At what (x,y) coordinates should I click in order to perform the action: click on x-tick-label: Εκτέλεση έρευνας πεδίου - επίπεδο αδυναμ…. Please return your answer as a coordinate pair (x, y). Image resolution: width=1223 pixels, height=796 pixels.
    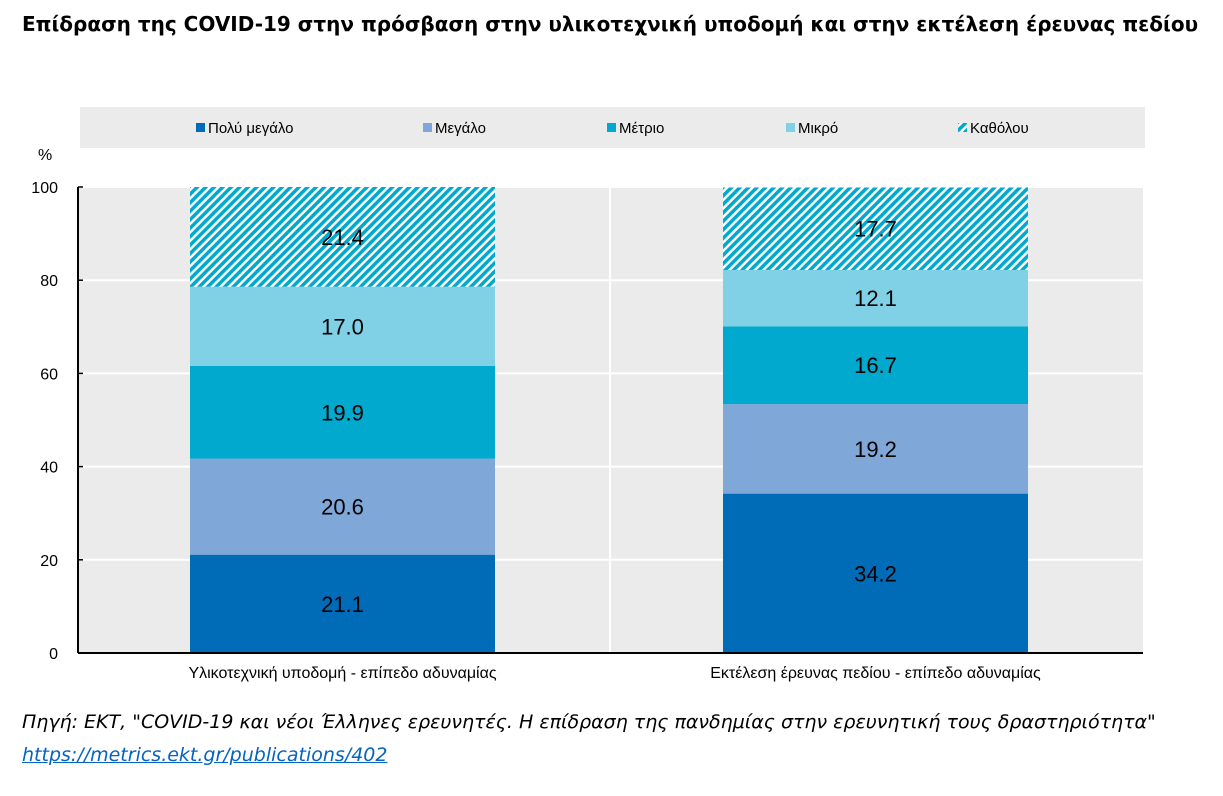
    Looking at the image, I should click on (875, 673).